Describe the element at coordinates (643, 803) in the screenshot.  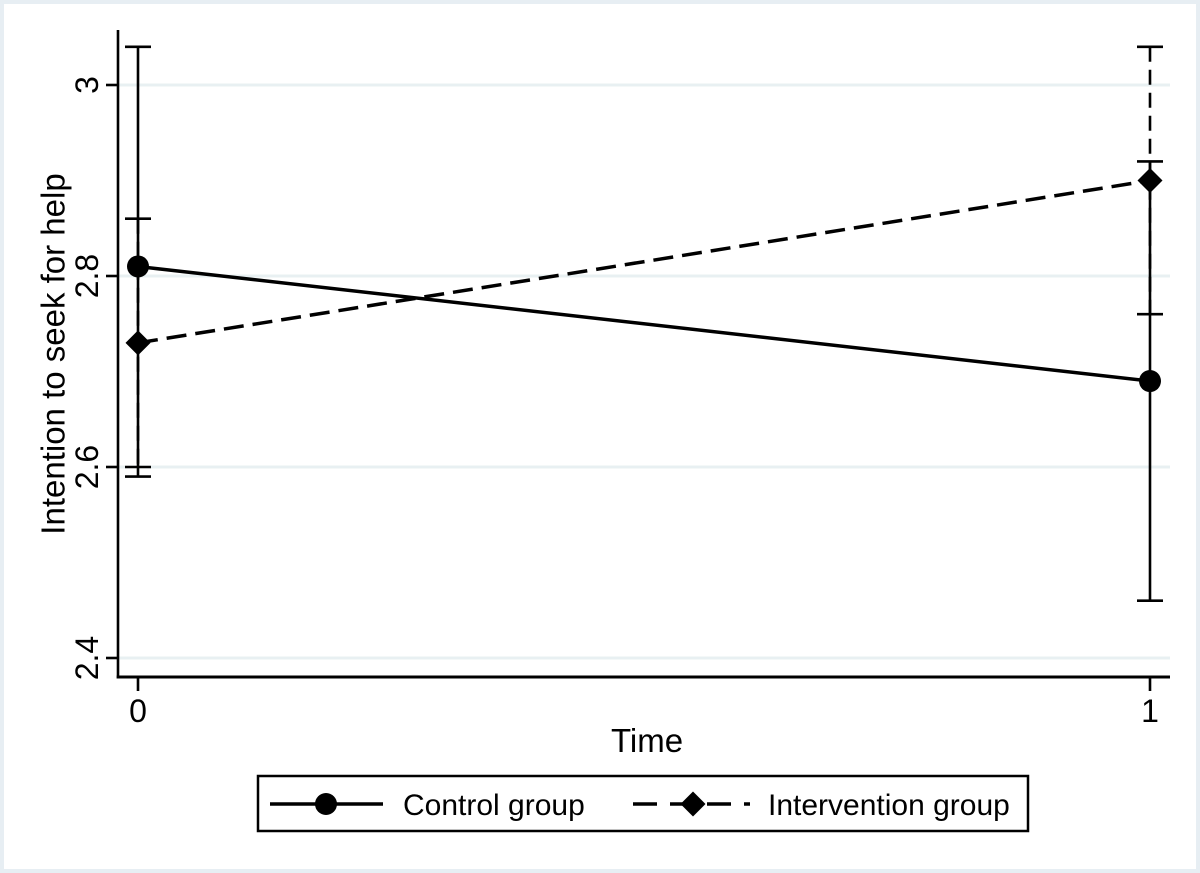
I see `legend: Control group Intervention group` at that location.